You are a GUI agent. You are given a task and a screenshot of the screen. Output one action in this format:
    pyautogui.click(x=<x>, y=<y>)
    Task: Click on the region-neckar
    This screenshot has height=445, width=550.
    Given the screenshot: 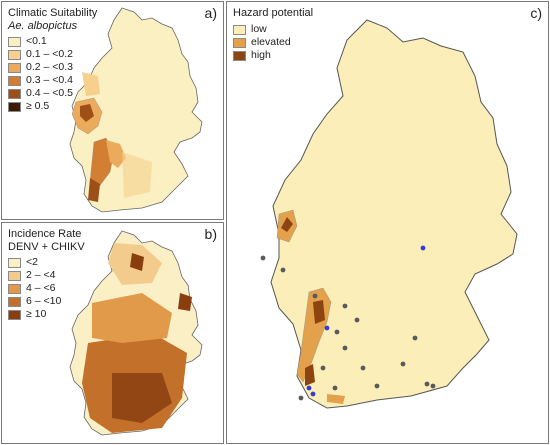 What is the action you would take?
    pyautogui.click(x=116, y=154)
    